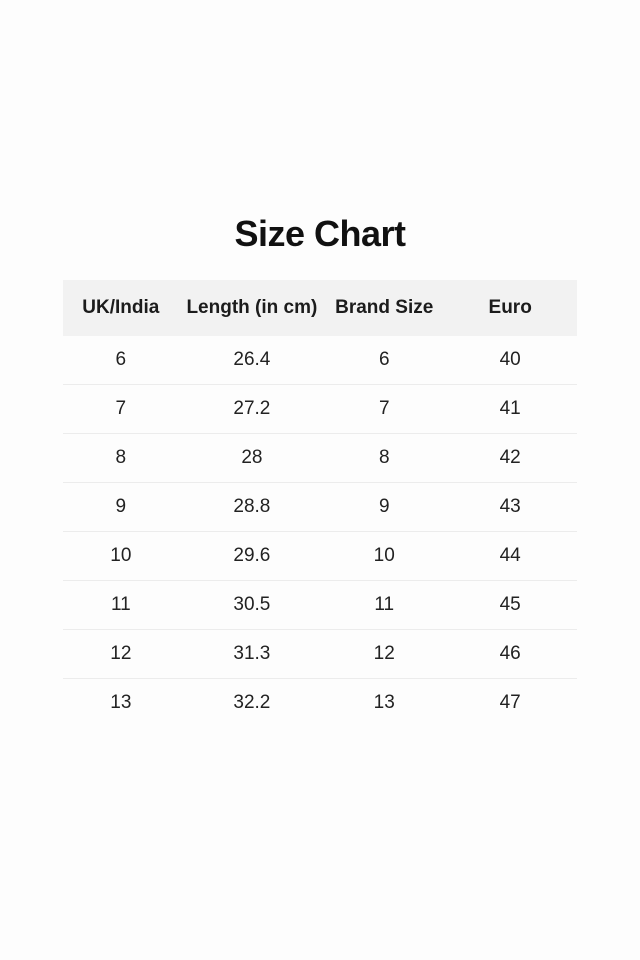  I want to click on column-header-brand-size: Brand Size, so click(384, 307).